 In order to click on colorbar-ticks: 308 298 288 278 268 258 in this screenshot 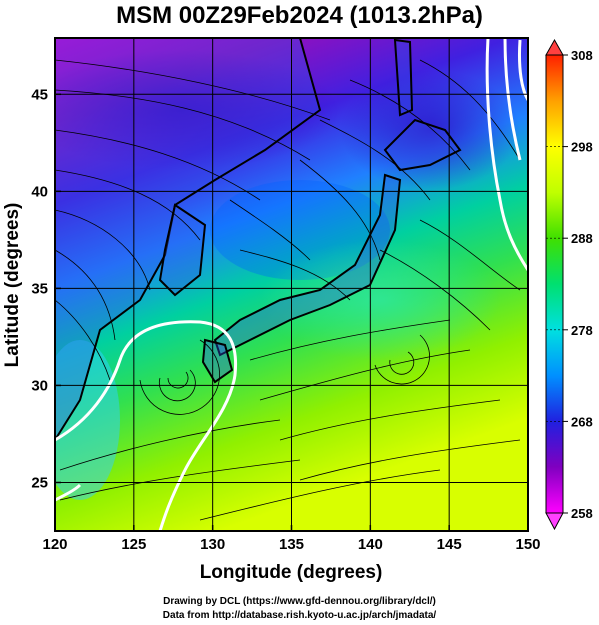, I will do `click(569, 284)`.